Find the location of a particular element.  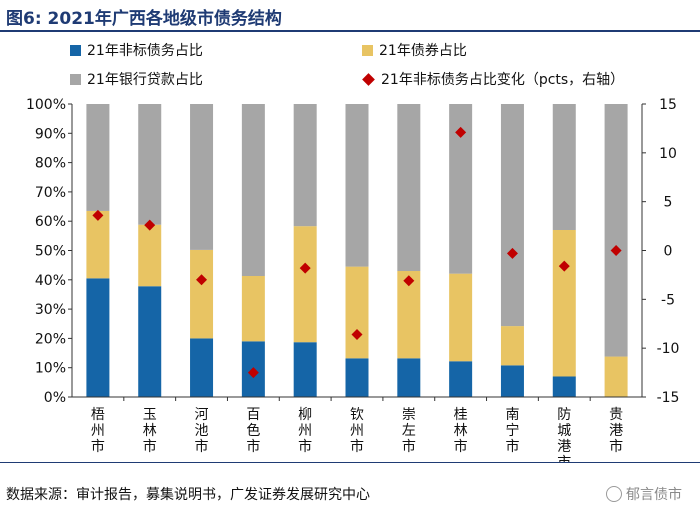

x-tick-label: 贵港市 is located at coordinates (616, 431).